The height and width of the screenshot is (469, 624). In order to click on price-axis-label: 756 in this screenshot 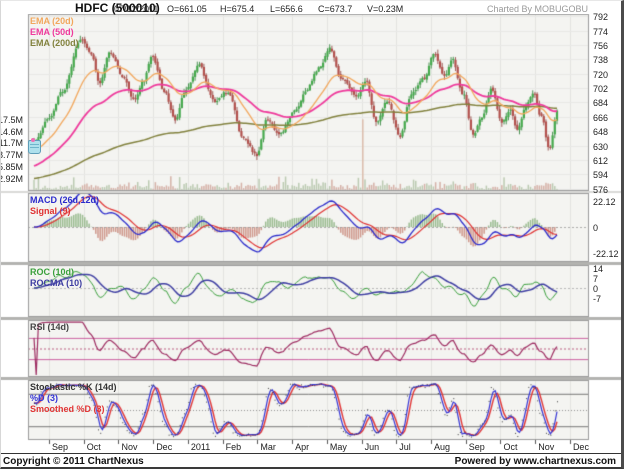, I will do `click(601, 46)`.